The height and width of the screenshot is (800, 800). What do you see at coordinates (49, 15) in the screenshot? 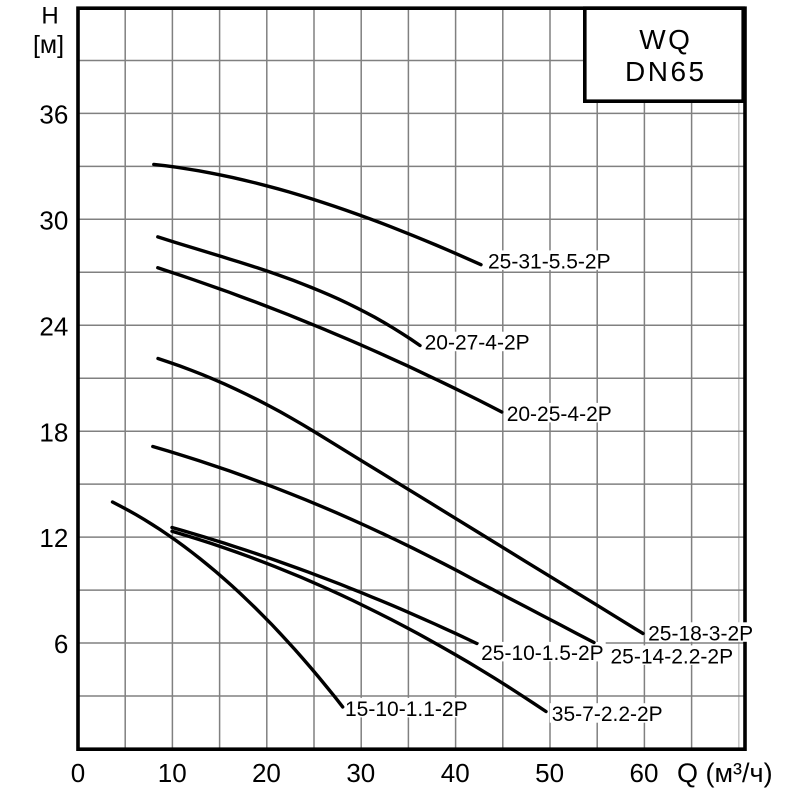
I see `svg-text: H` at bounding box center [49, 15].